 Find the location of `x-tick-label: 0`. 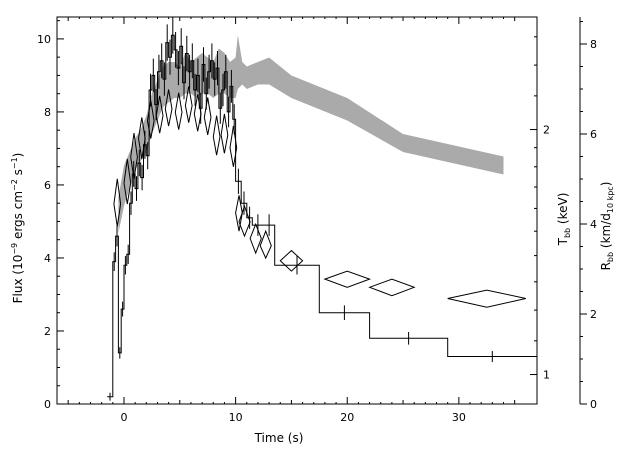

x-tick-label: 0 is located at coordinates (123, 417).